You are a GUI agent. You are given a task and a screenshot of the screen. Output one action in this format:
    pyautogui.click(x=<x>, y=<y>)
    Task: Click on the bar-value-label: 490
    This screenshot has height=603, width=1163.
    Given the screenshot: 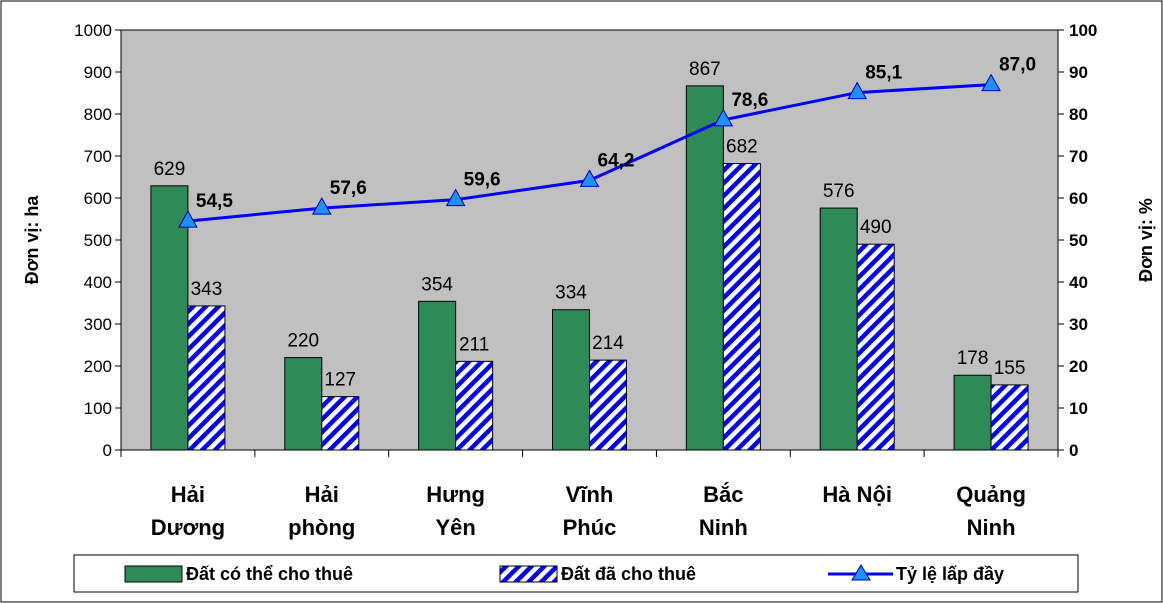 What is the action you would take?
    pyautogui.click(x=876, y=227)
    